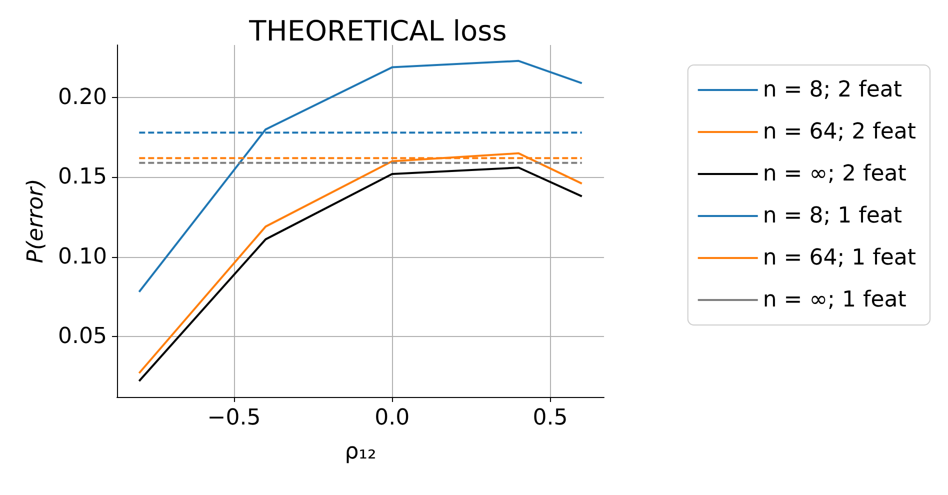  What do you see at coordinates (82, 257) in the screenshot?
I see `y-tick-label: 0.10` at bounding box center [82, 257].